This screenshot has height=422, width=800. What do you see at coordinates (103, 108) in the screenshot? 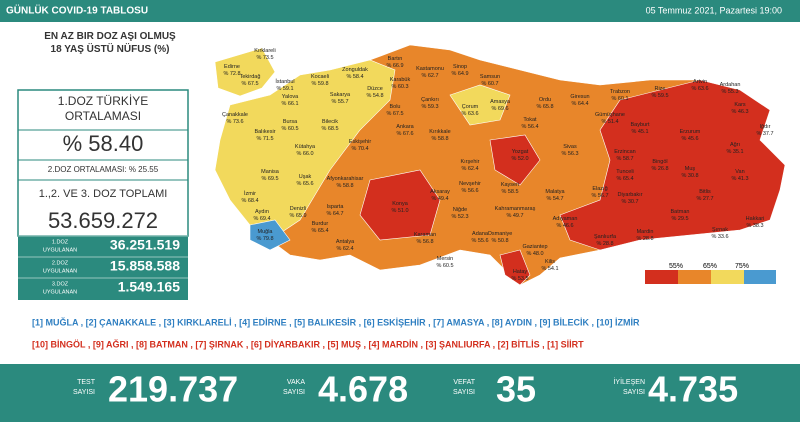
I see `avg-label: 1.DOZ TÜRKİYE ORTALAMASI` at bounding box center [103, 108].